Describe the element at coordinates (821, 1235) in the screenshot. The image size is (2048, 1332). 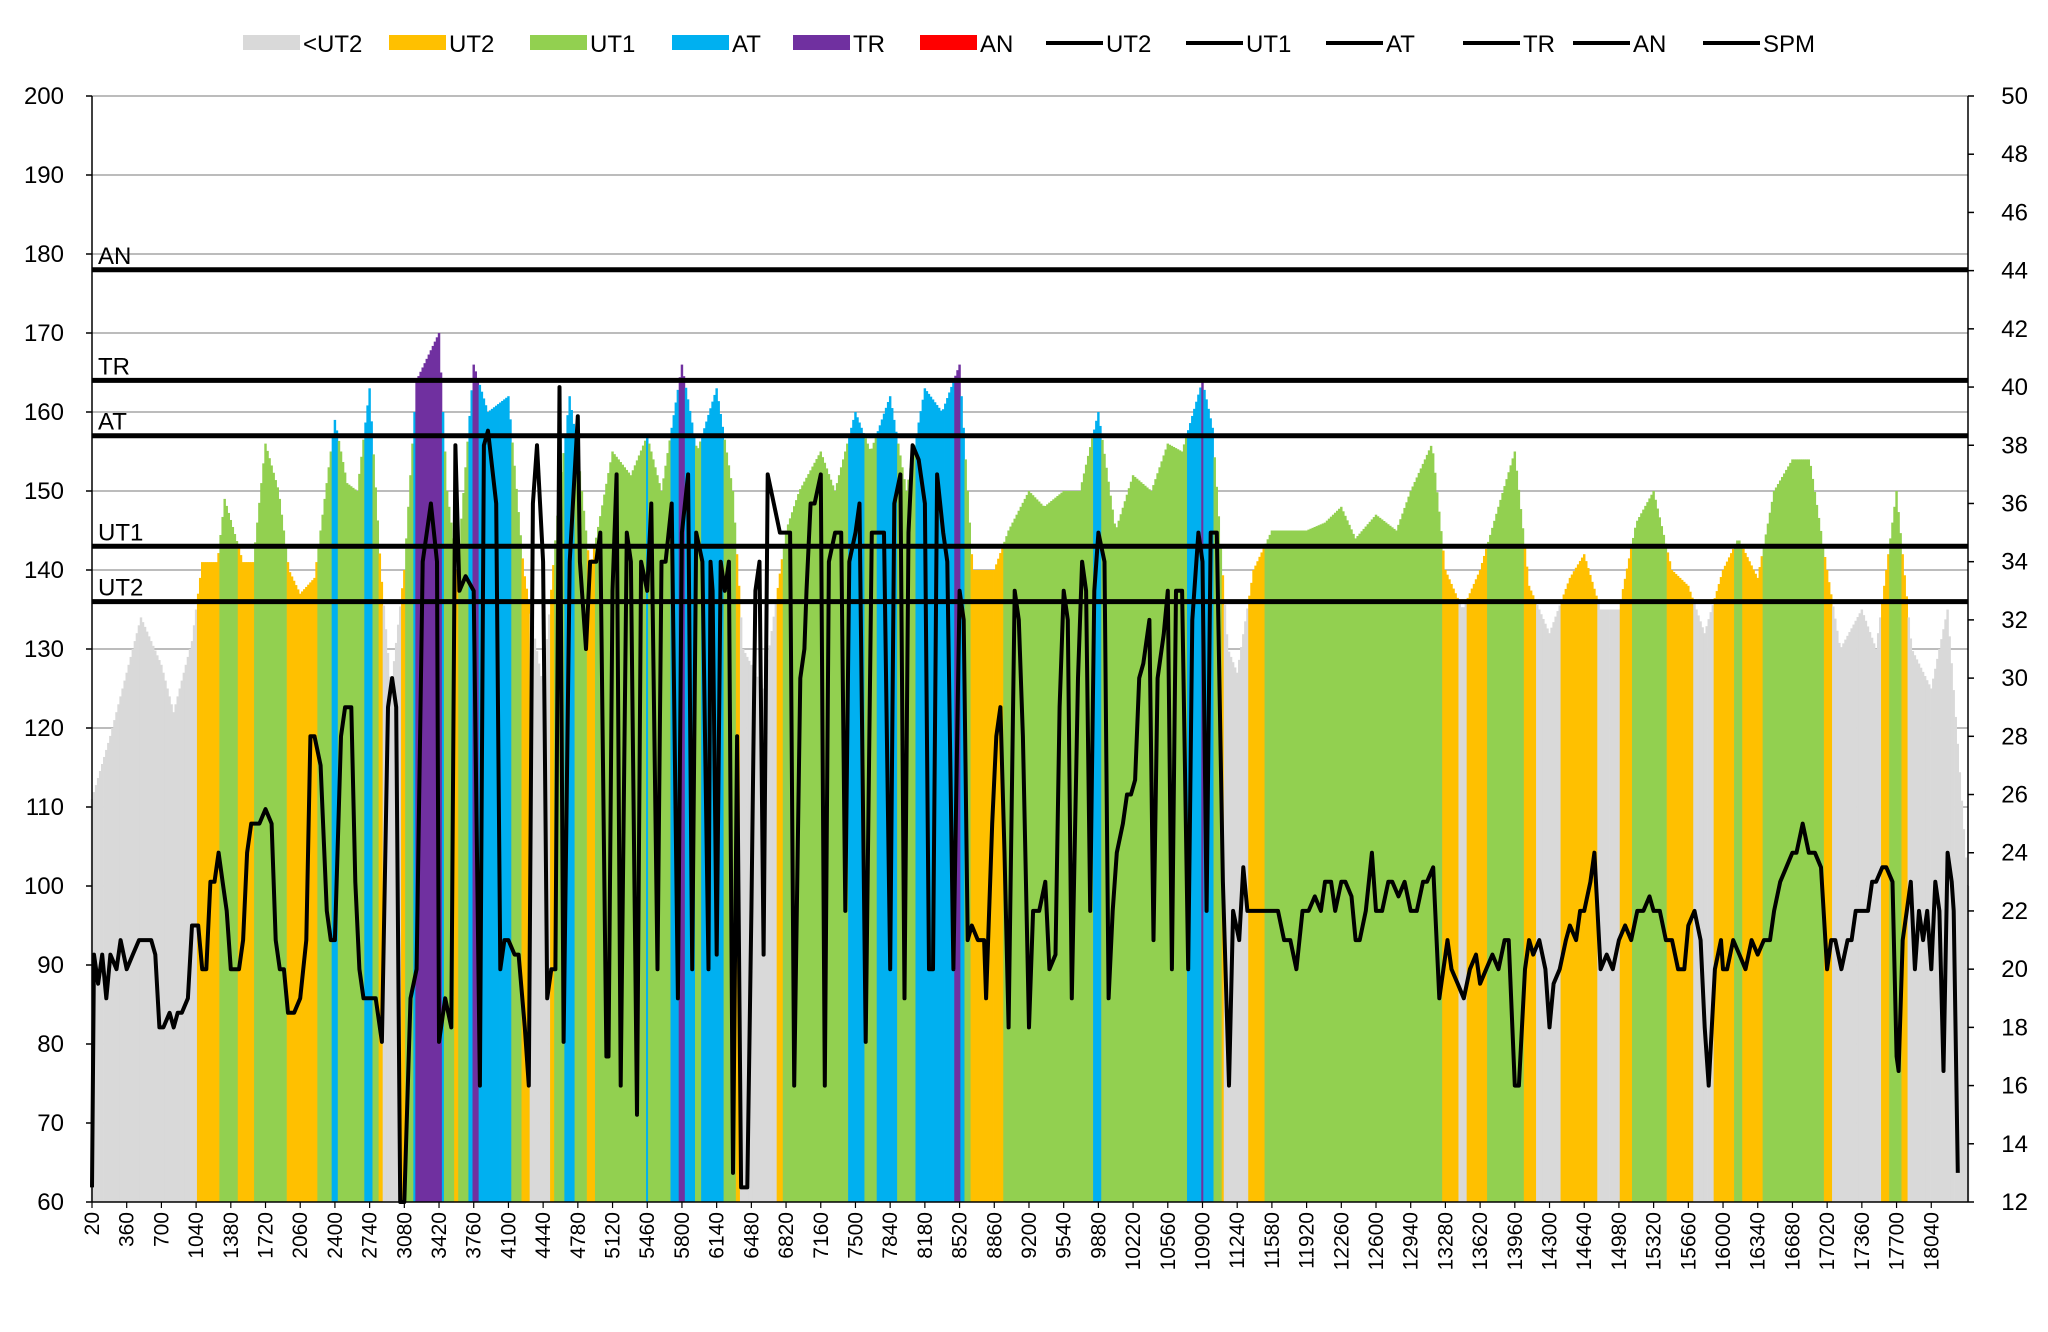
I see `x-tick-label-21: 7160` at that location.